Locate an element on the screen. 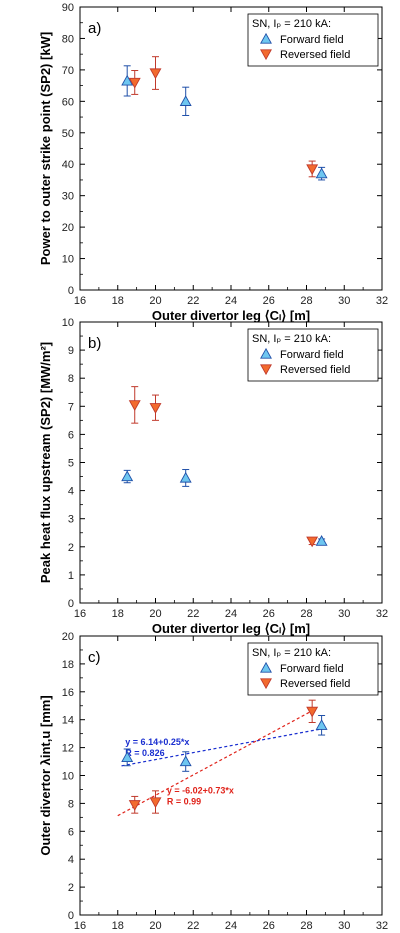 The height and width of the screenshot is (933, 400). y-tick-label: 5 is located at coordinates (71, 464).